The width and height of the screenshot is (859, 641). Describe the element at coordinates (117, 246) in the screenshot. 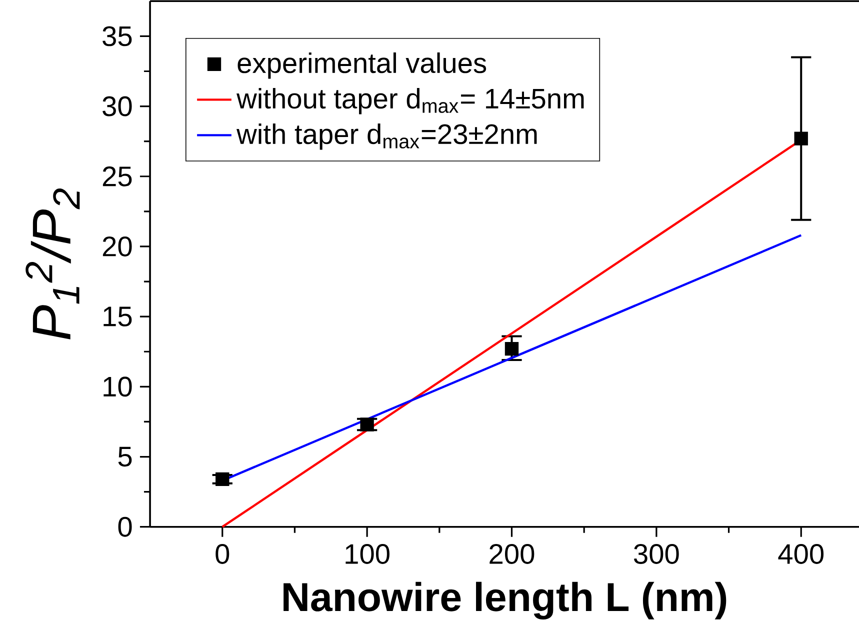

I see `y-tick-label: 20` at that location.